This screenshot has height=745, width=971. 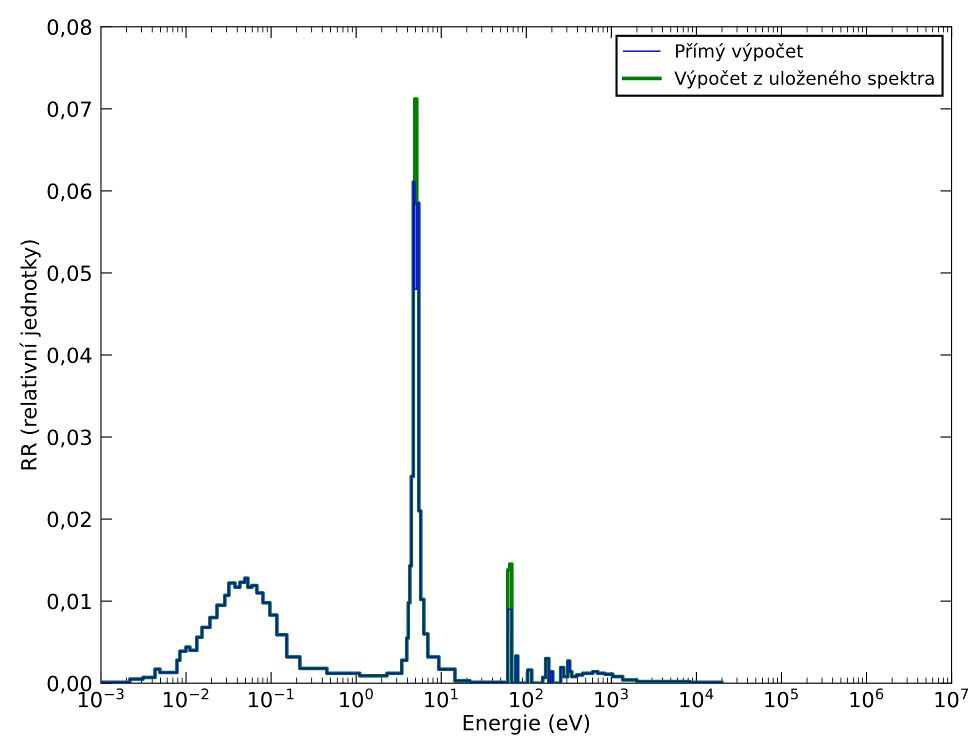 What do you see at coordinates (186, 698) in the screenshot?
I see `x-tick-label: 10$^{−2}$` at bounding box center [186, 698].